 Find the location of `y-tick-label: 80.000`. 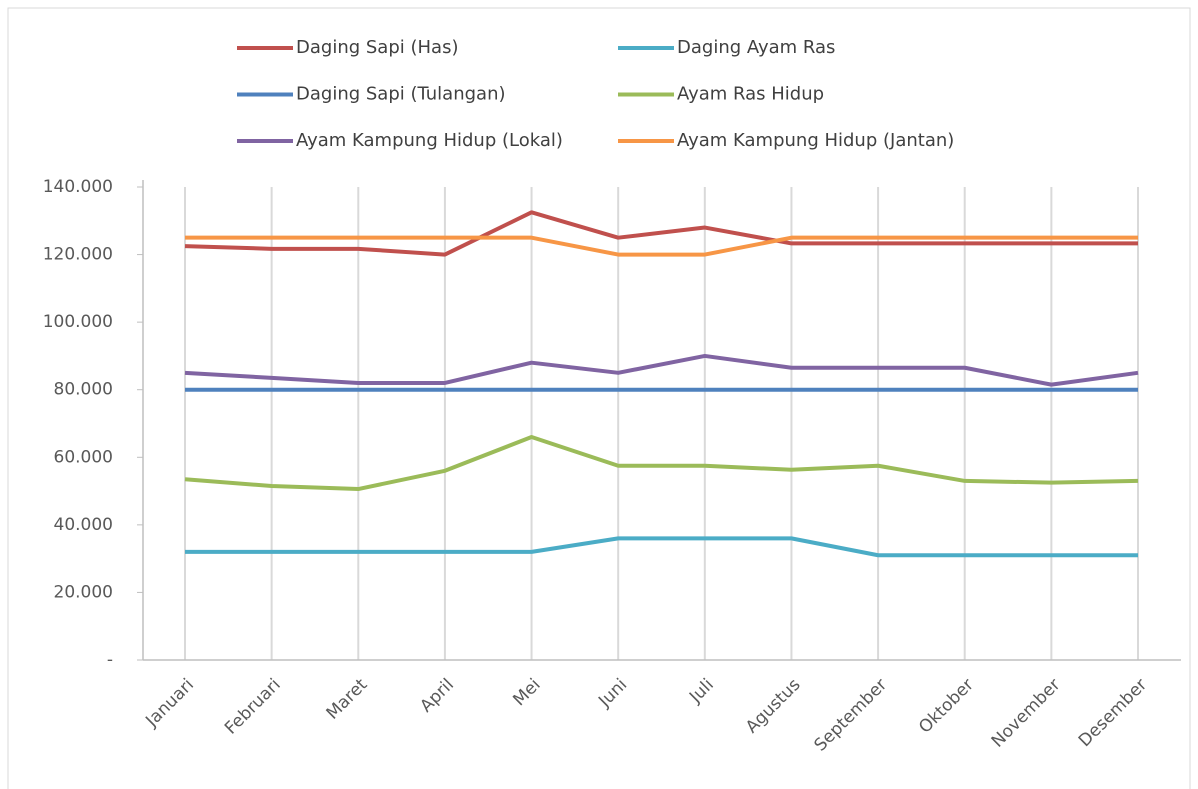

y-tick-label: 80.000 is located at coordinates (83, 390).